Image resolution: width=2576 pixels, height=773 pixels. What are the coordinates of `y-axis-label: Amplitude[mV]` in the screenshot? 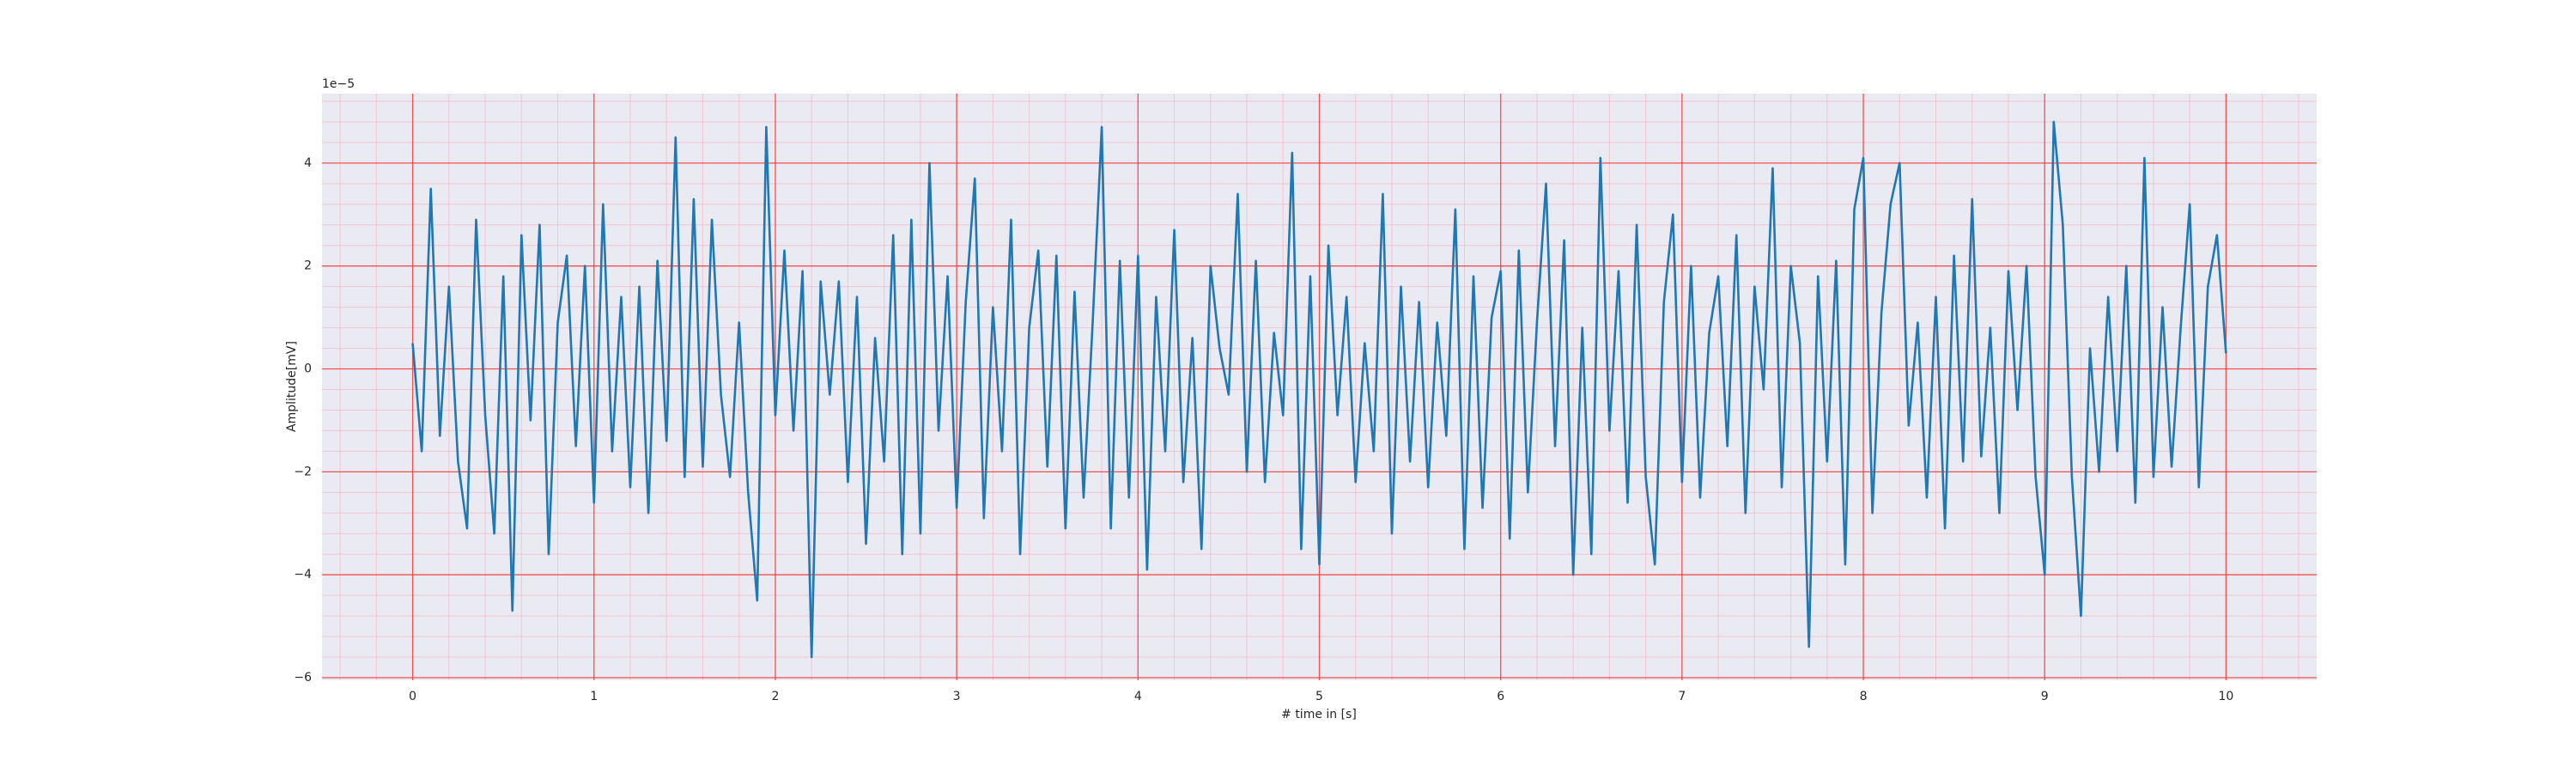 It's located at (292, 386).